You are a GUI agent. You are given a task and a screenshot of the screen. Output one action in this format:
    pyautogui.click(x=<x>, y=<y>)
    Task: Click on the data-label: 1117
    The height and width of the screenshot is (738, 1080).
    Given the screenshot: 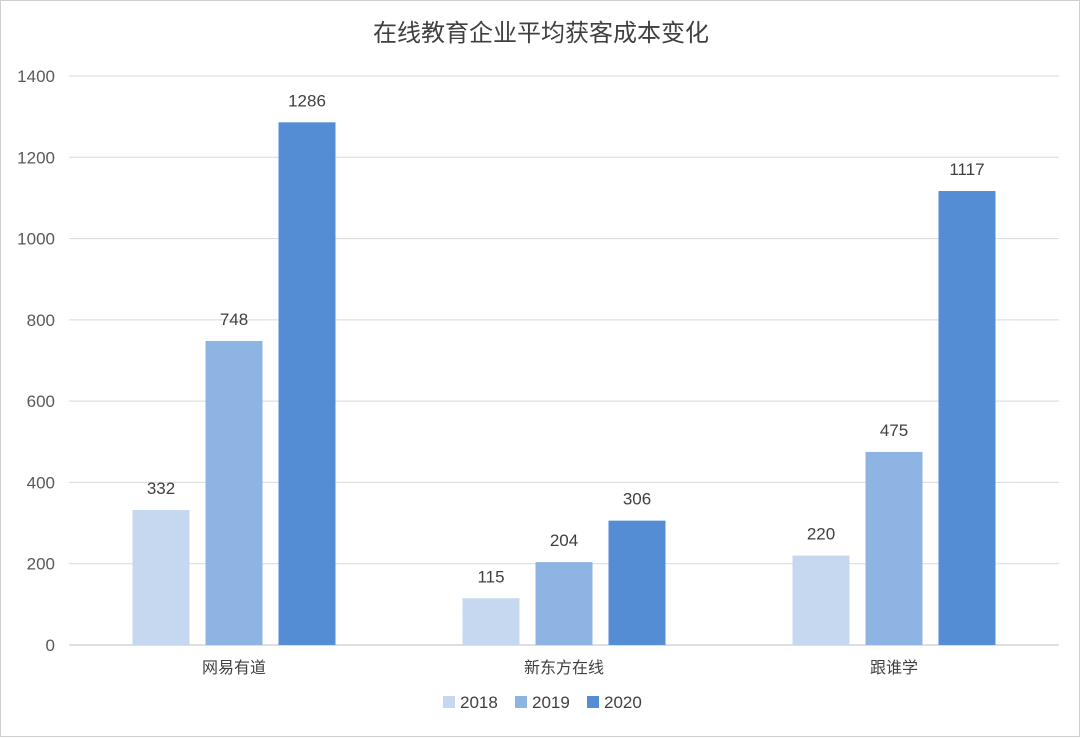 What is the action you would take?
    pyautogui.click(x=966, y=169)
    